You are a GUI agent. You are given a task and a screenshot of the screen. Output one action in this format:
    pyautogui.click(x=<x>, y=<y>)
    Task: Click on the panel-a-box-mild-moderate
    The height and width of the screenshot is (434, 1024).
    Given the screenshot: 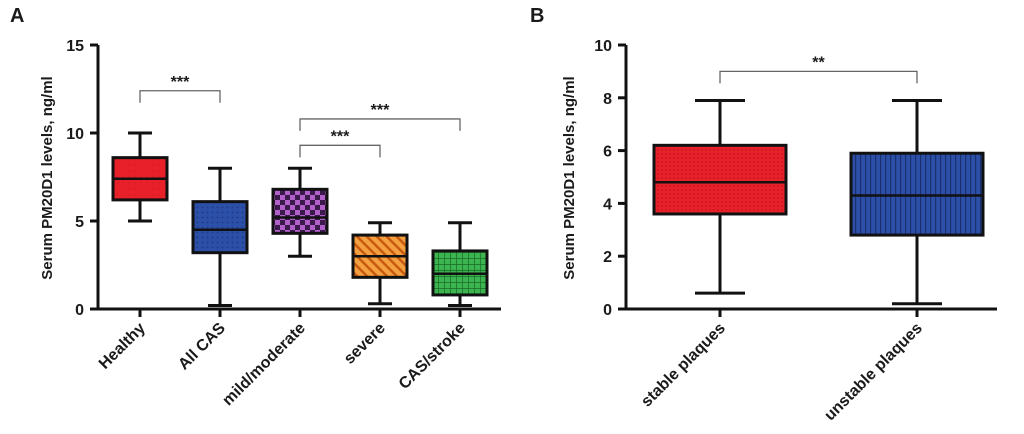 What is the action you would take?
    pyautogui.click(x=300, y=212)
    